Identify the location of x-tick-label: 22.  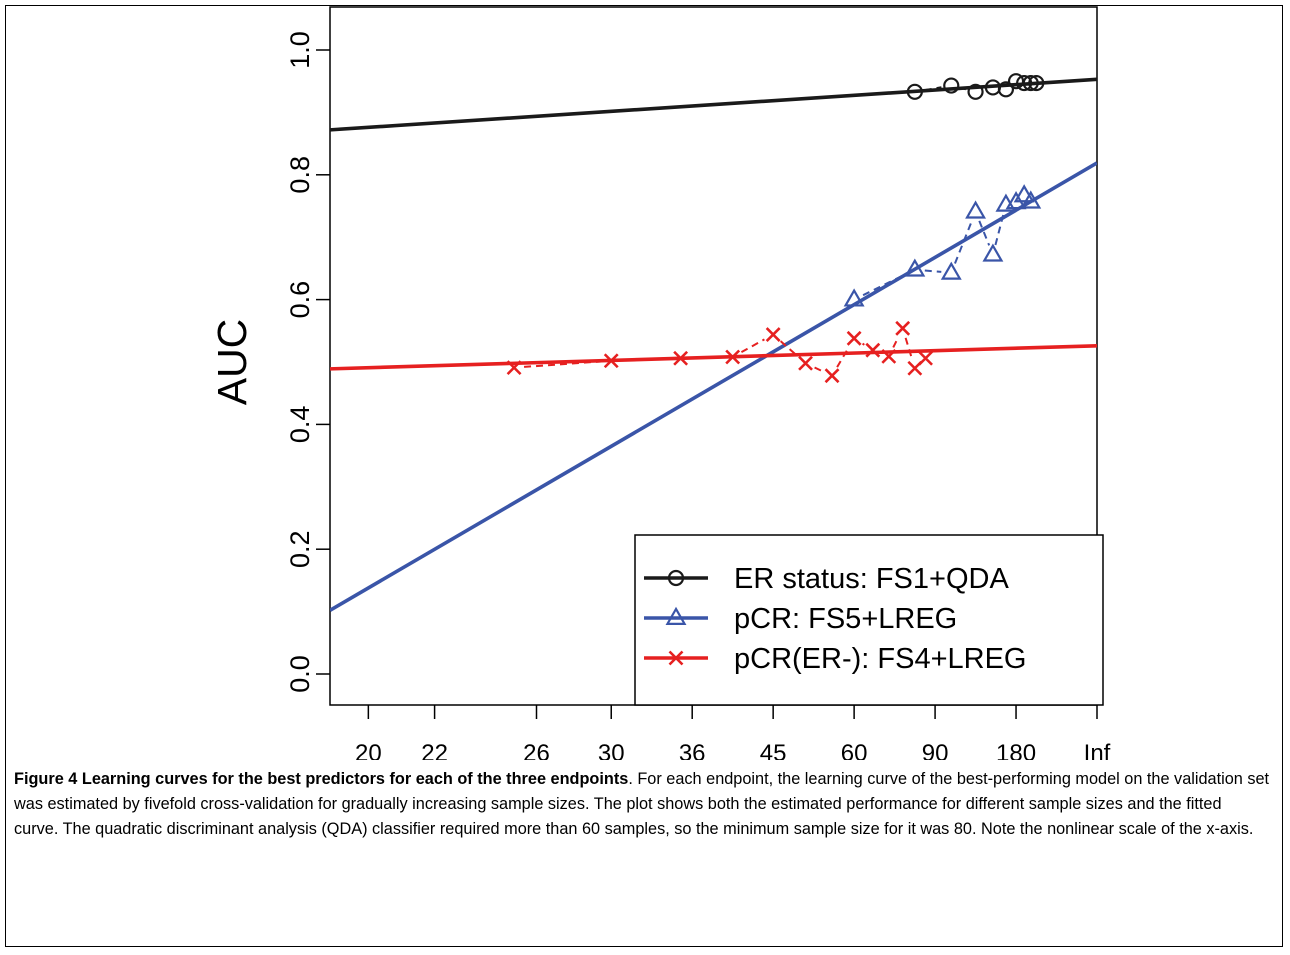
(434, 750).